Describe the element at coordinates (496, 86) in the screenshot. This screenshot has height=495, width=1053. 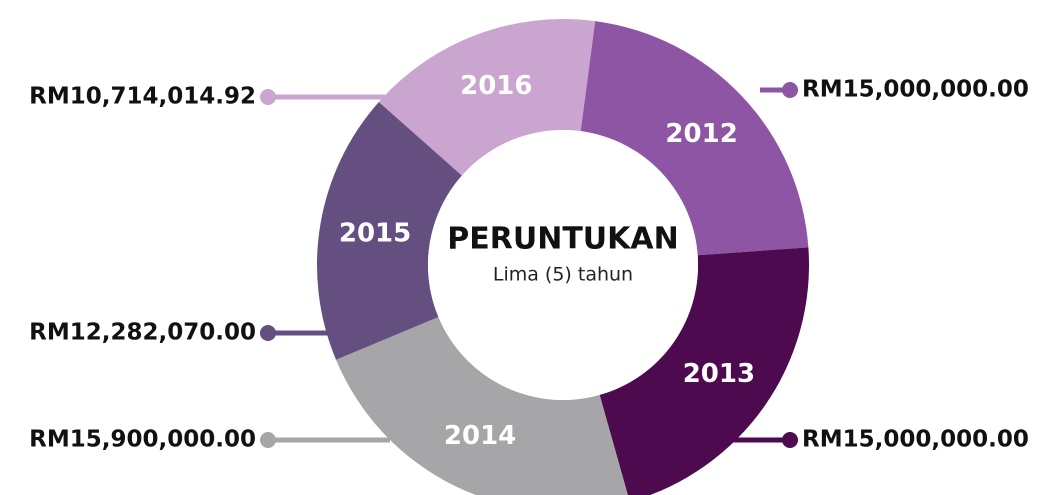
I see `segment-label: 2016` at that location.